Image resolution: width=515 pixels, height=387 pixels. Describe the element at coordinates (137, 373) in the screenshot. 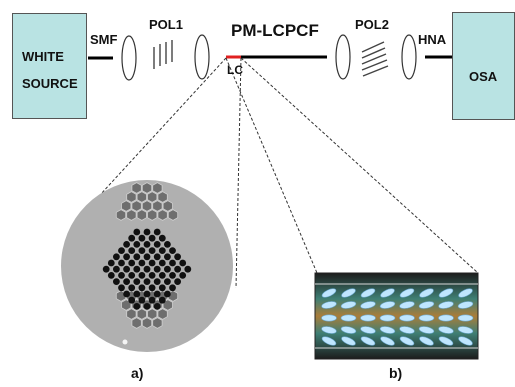

I see `panel-a-label: a)` at that location.